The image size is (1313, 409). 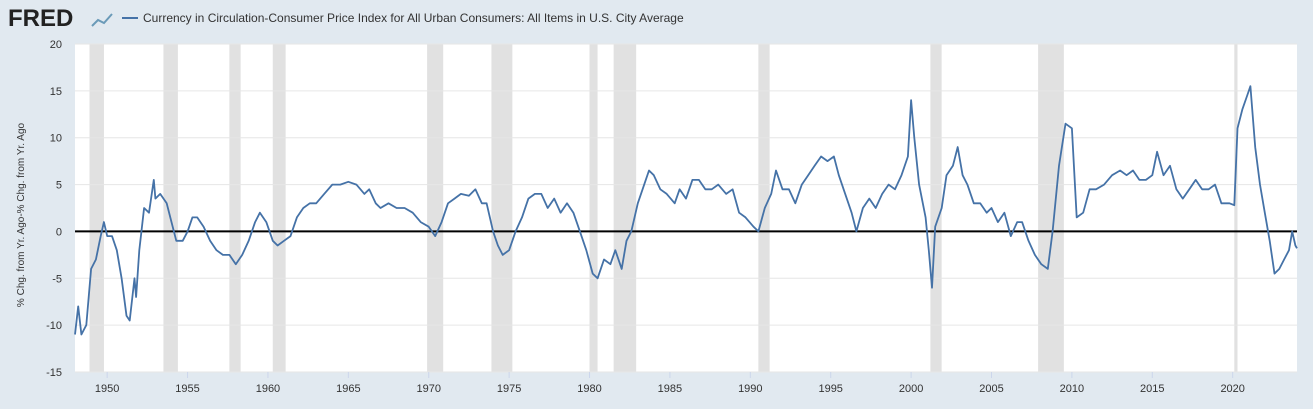 I want to click on y-axis-label: % Chg. from Yr. Ago-% Chg. from Yr. Ago, so click(x=21, y=214).